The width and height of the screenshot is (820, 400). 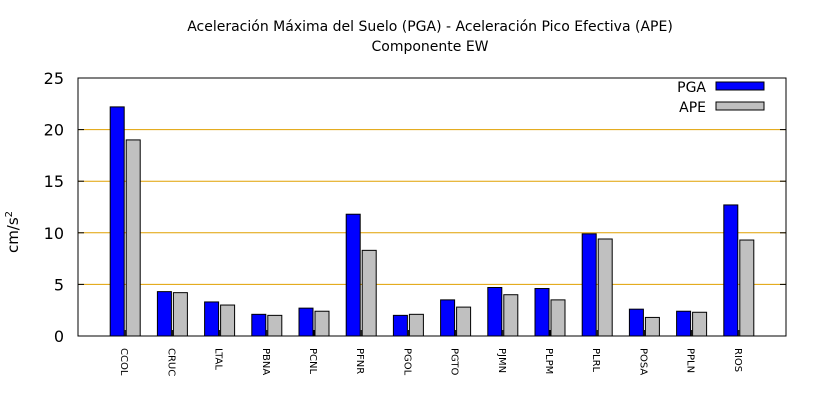 I want to click on bar-pga-pcnl, so click(x=306, y=322).